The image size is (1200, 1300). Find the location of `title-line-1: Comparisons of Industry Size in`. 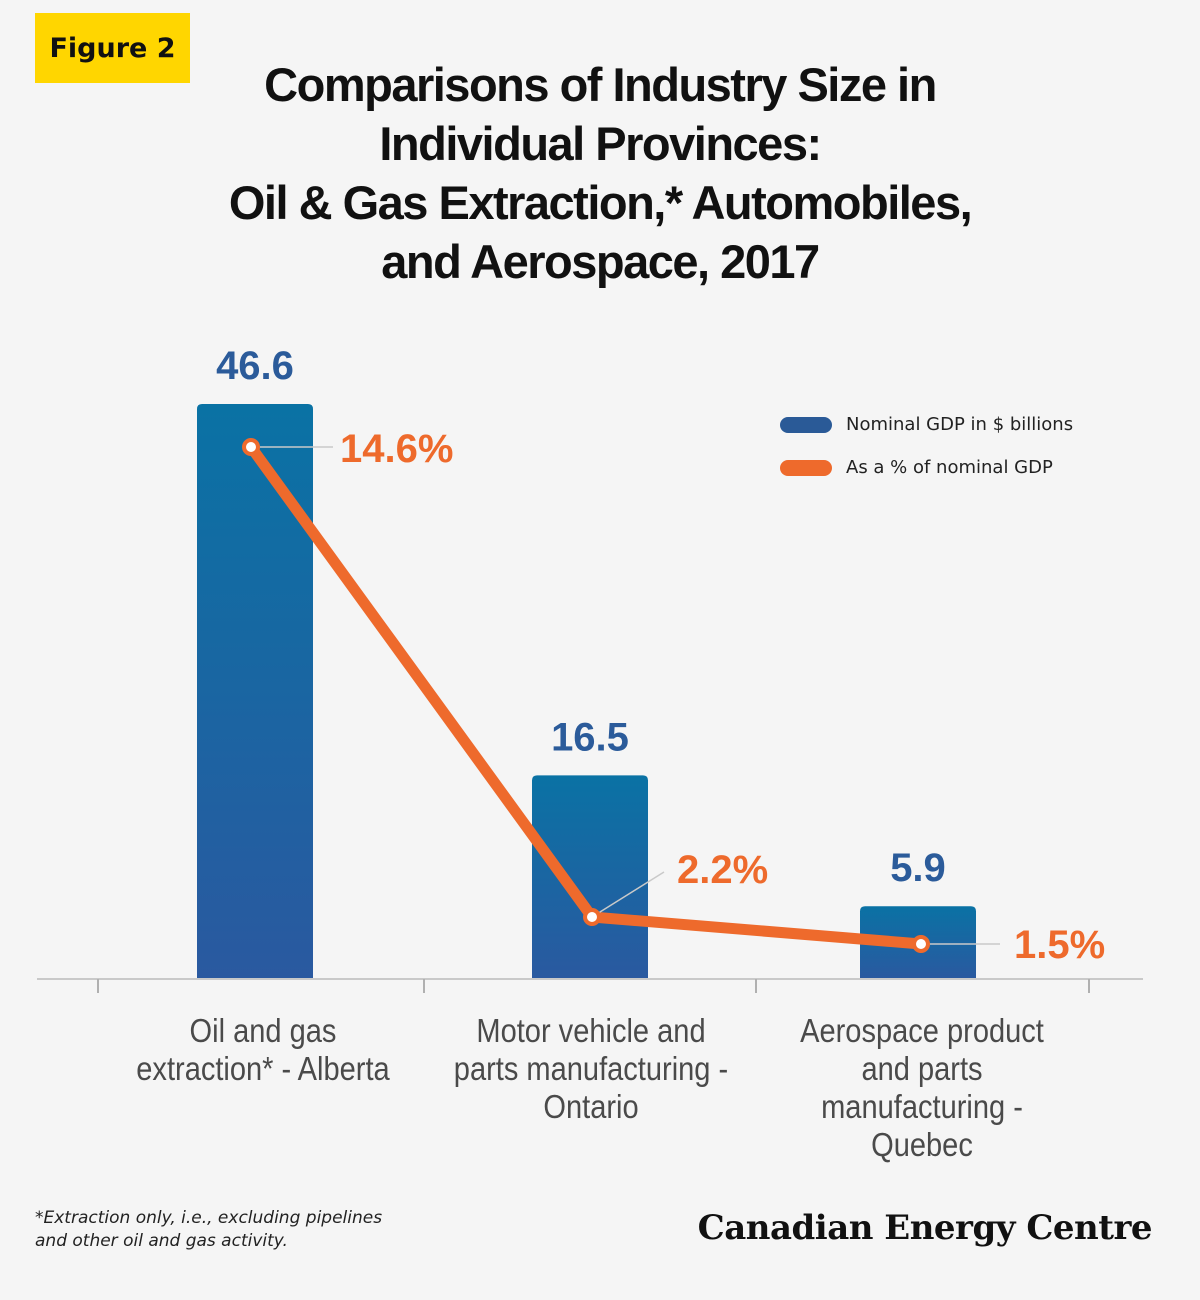

title-line-1: Comparisons of Industry Size in is located at coordinates (600, 84).